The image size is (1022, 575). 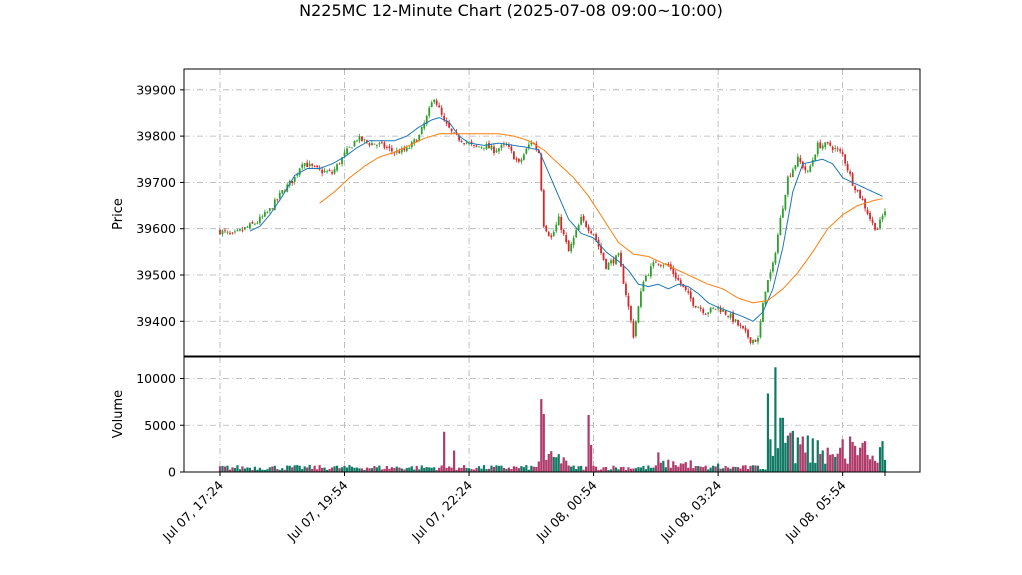 I want to click on volume-panel-frame, so click(x=552, y=414).